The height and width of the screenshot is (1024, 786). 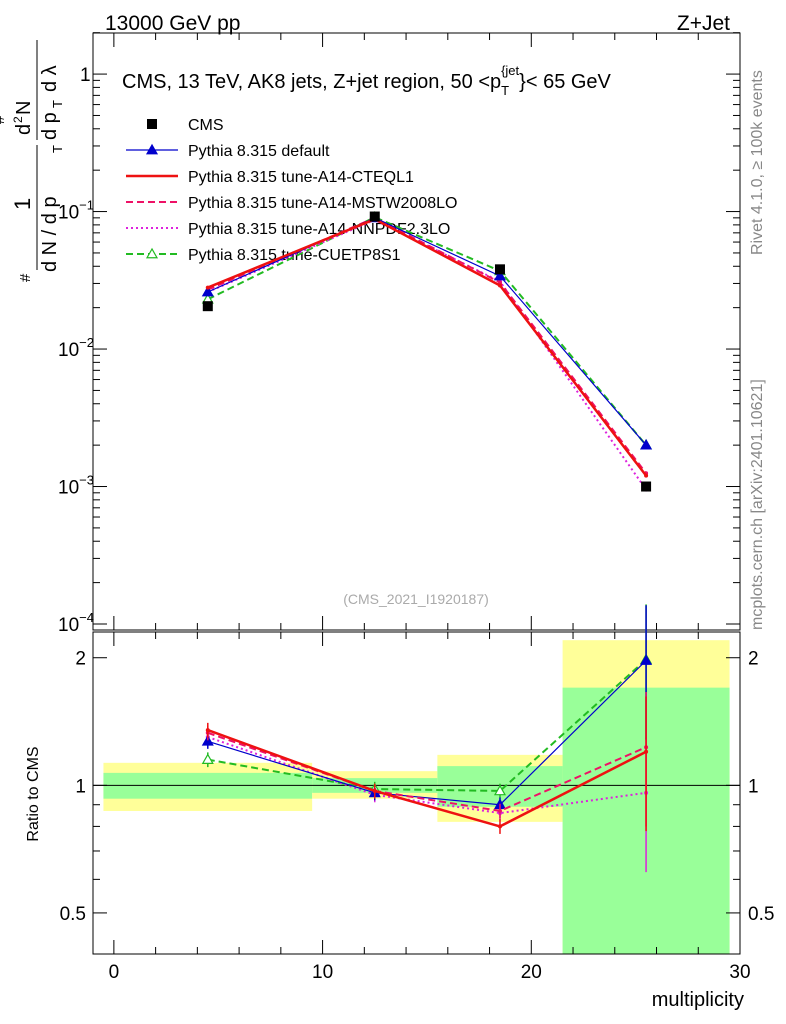 What do you see at coordinates (510, 70) in the screenshot?
I see `title-sup: {jet` at bounding box center [510, 70].